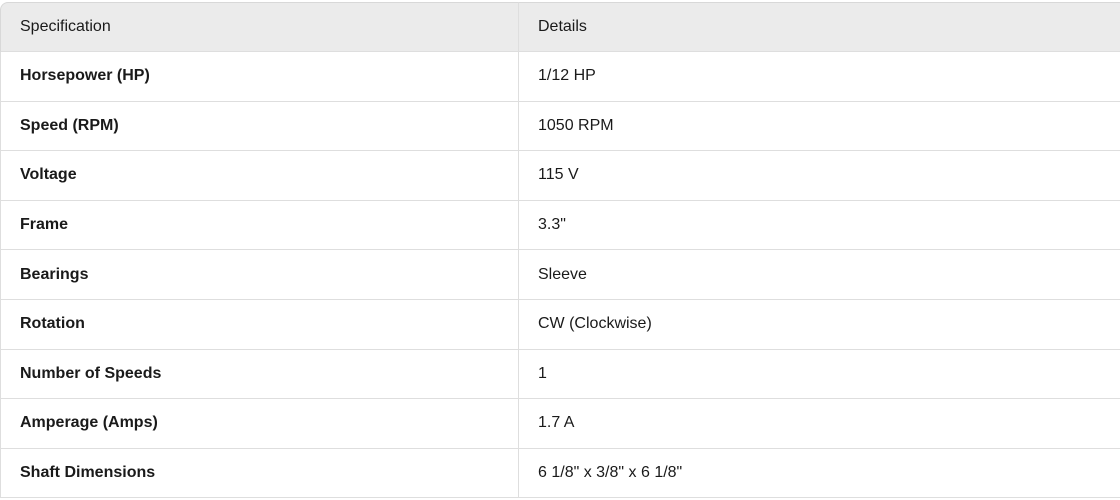 This screenshot has height=500, width=1120. I want to click on table-row: Rotation CW (Clockwise), so click(560, 324).